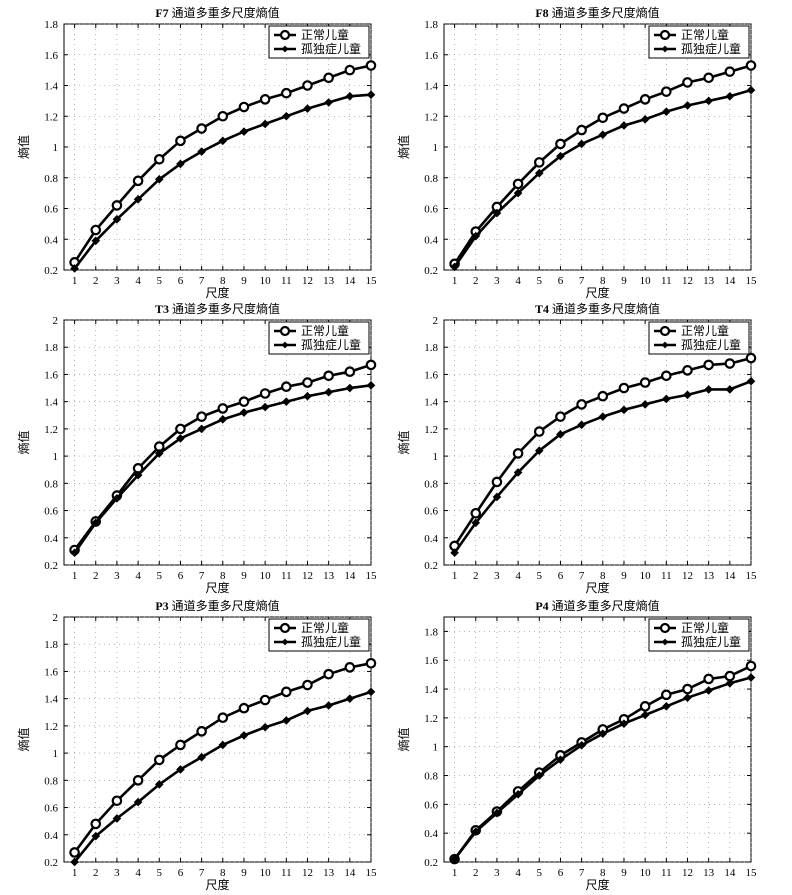 This screenshot has height=895, width=792. Describe the element at coordinates (431, 430) in the screenshot. I see `y-tick-label: 1.2` at that location.